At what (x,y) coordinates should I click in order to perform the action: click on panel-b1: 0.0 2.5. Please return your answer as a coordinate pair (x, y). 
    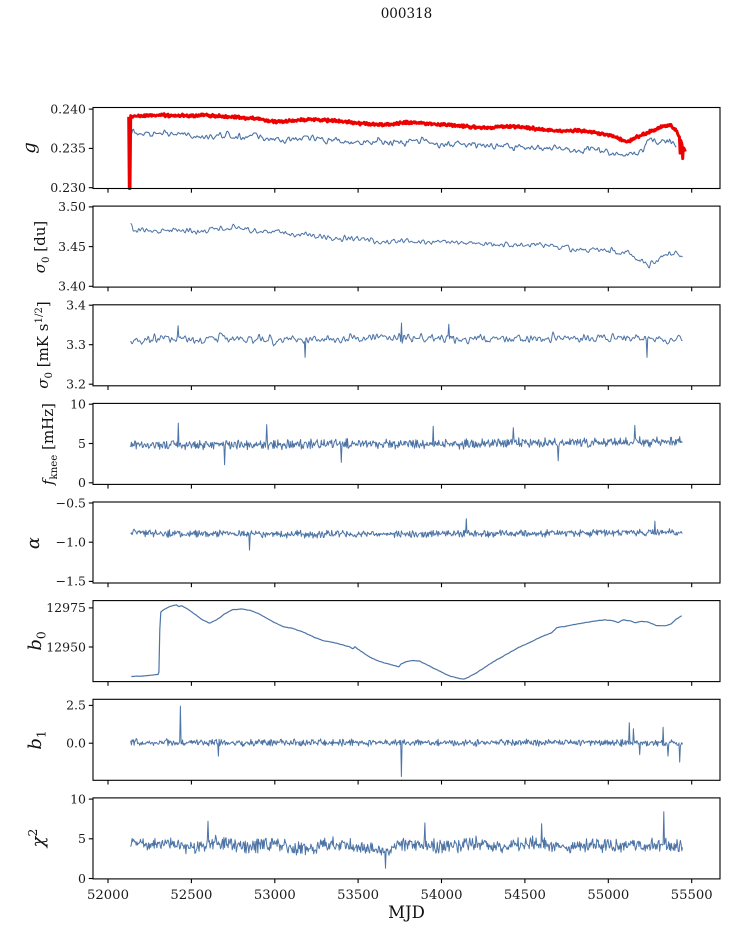
    Looking at the image, I should click on (393, 741).